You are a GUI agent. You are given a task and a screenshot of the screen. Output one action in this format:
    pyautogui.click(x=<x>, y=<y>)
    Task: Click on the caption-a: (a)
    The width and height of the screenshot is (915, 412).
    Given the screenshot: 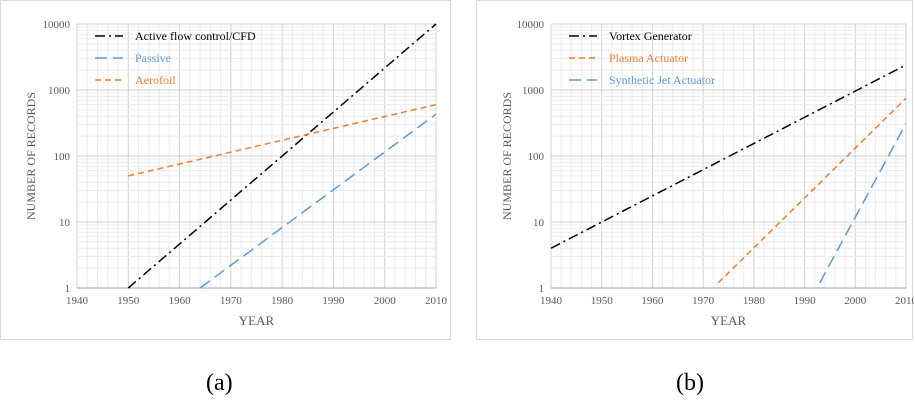 What is the action you would take?
    pyautogui.click(x=219, y=383)
    